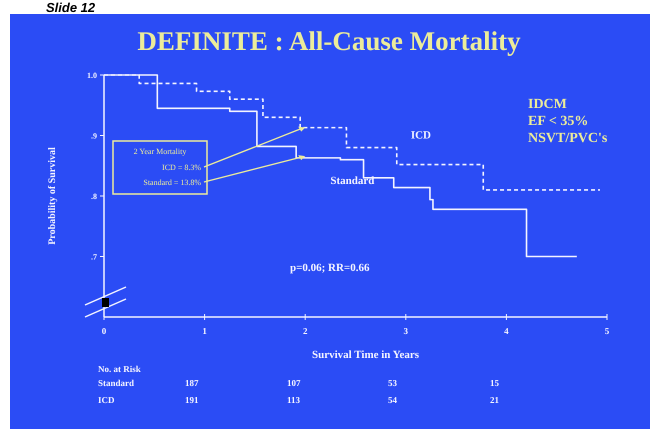  What do you see at coordinates (366, 355) in the screenshot?
I see `x-axis-title: Survival Time in Years` at bounding box center [366, 355].